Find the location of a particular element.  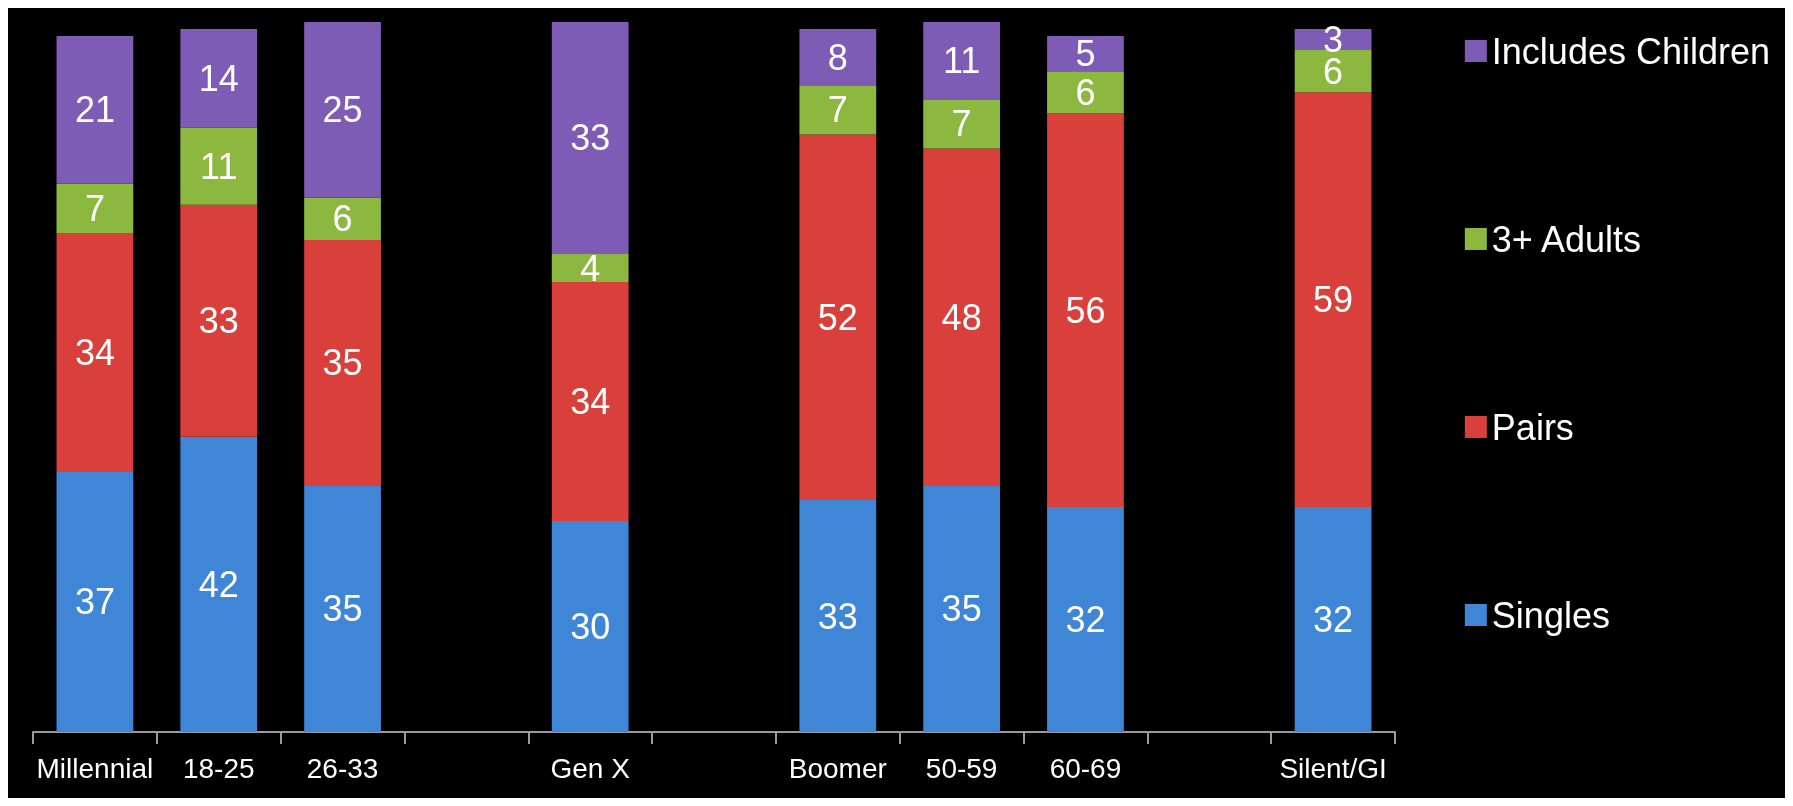

data-label: 14 is located at coordinates (218, 78).